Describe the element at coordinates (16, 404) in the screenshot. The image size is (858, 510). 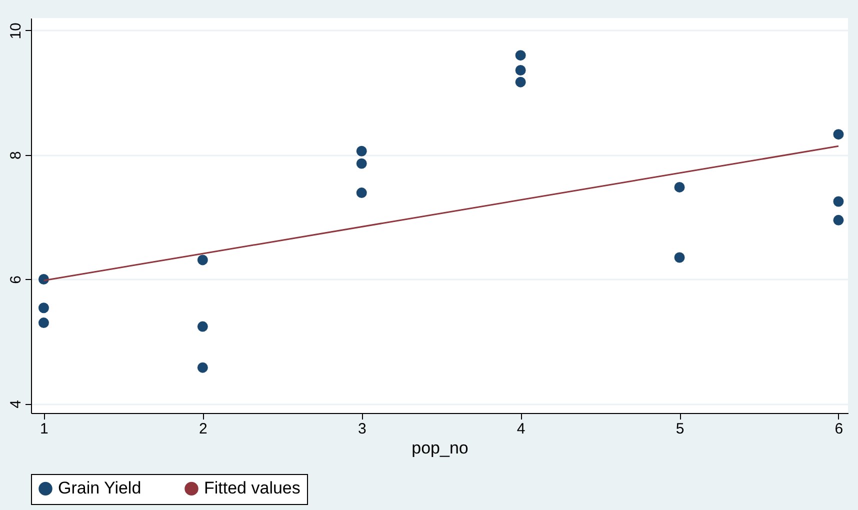
I see `y-tick-label: 4` at that location.